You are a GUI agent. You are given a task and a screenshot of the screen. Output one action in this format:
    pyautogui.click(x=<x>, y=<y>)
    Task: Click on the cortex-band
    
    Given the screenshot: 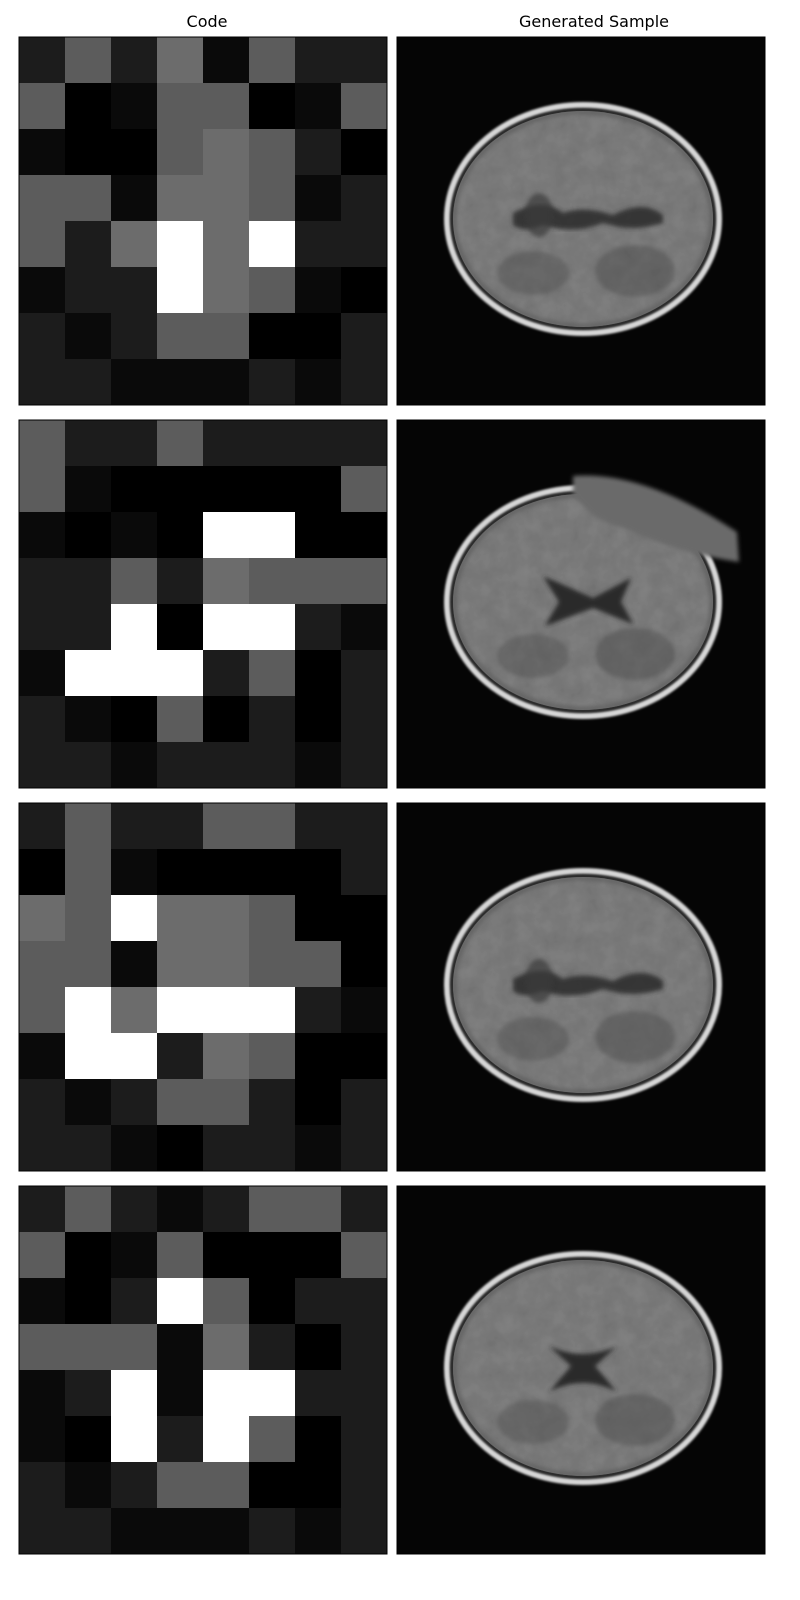 What is the action you would take?
    pyautogui.click(x=583, y=985)
    